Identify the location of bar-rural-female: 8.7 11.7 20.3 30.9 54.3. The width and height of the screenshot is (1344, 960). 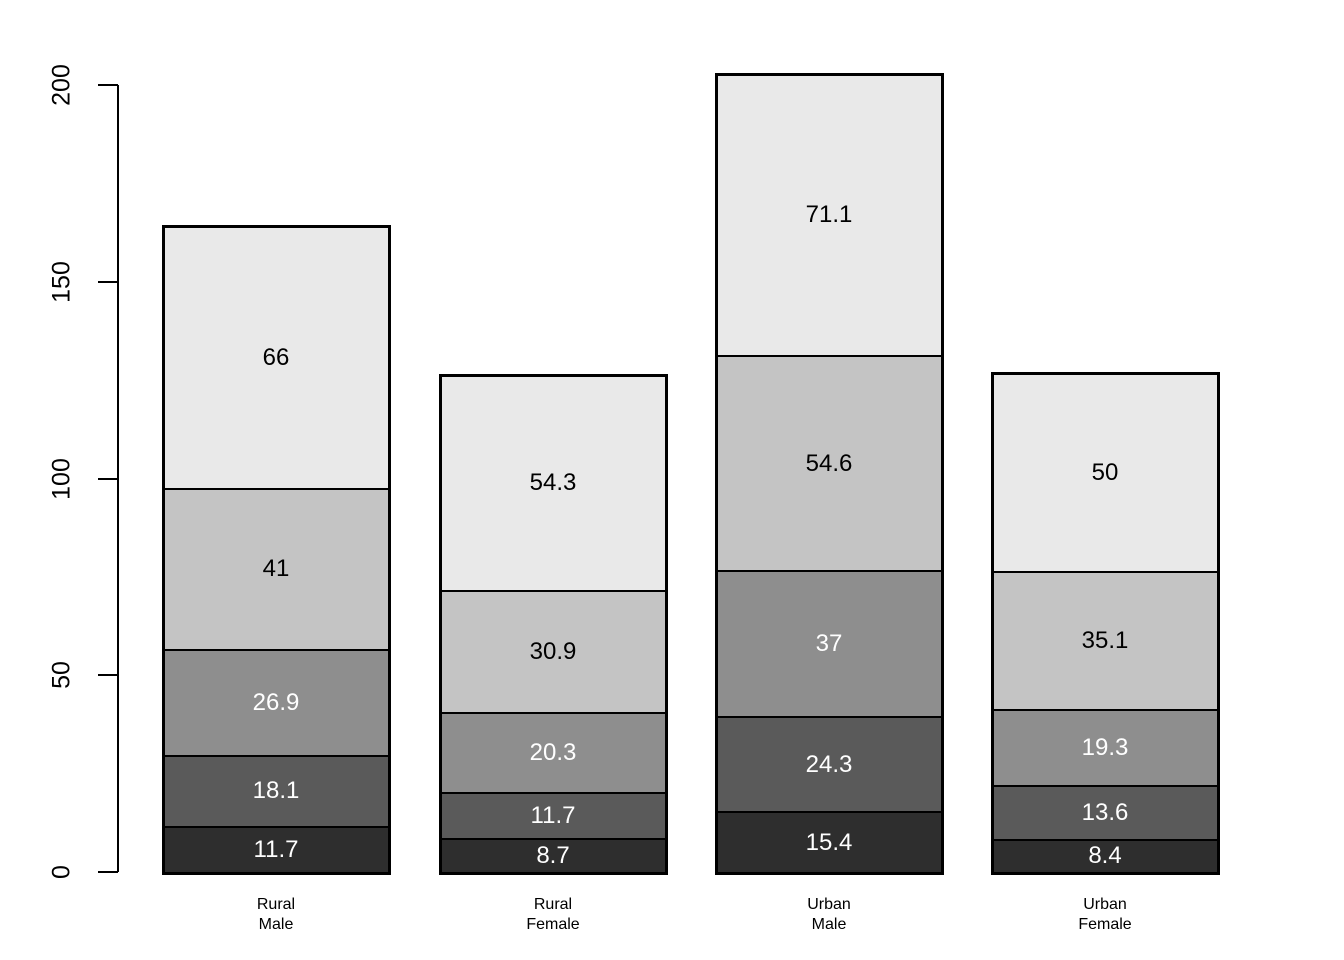
(553, 624).